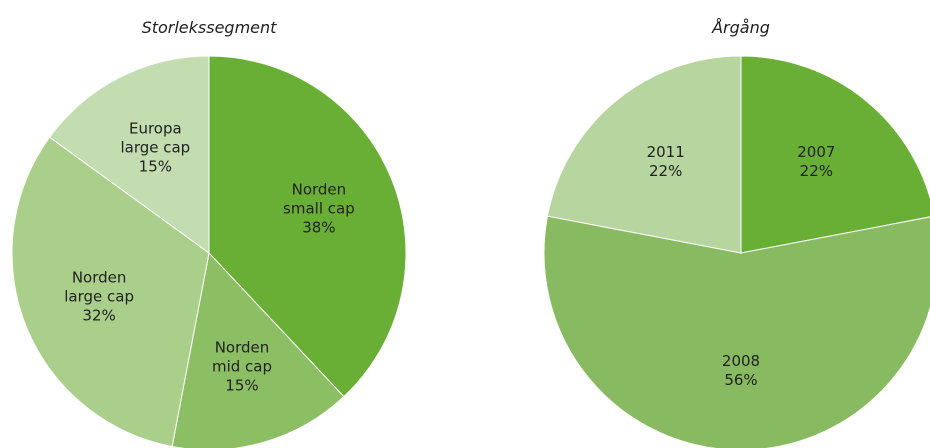  I want to click on slice-label: 2007 22%, so click(816, 162).